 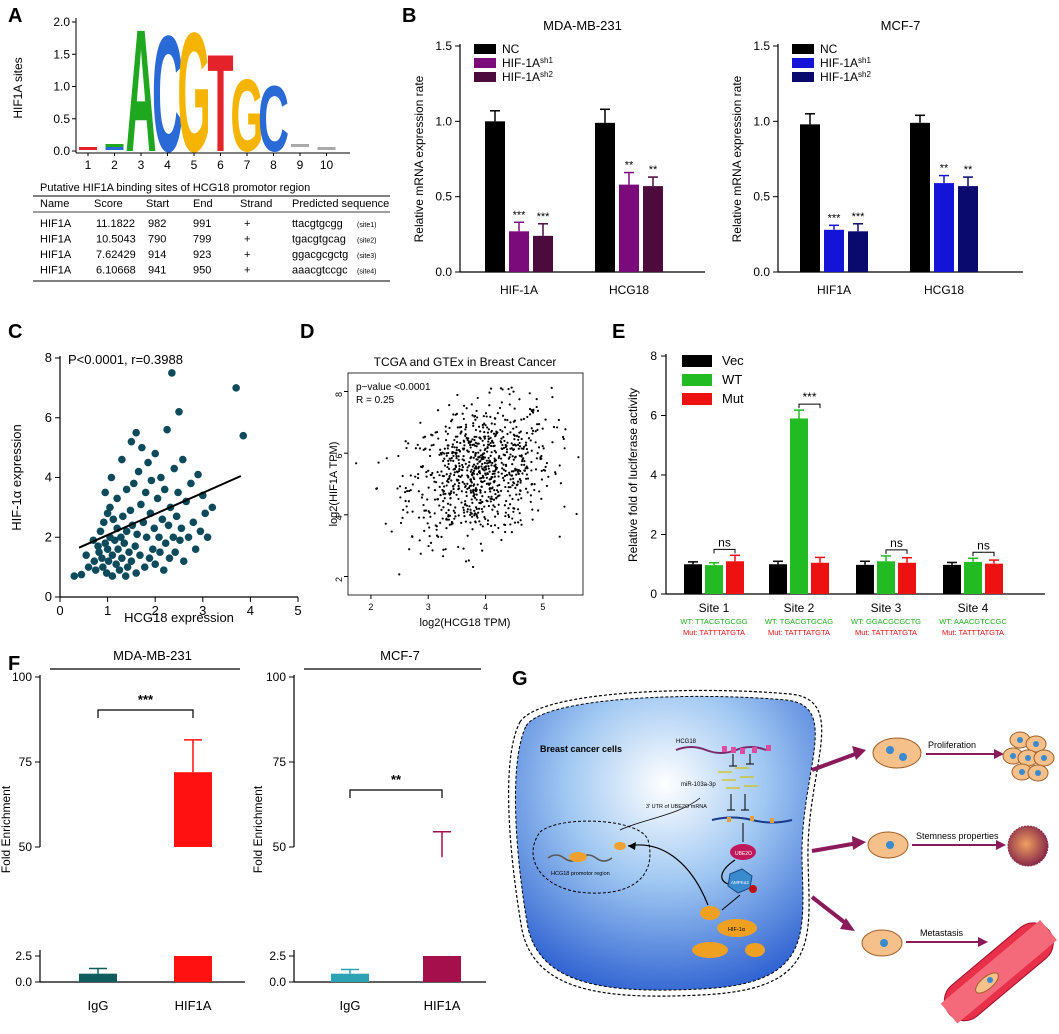 What do you see at coordinates (665, 843) in the screenshot?
I see `cell-membrane-outer` at bounding box center [665, 843].